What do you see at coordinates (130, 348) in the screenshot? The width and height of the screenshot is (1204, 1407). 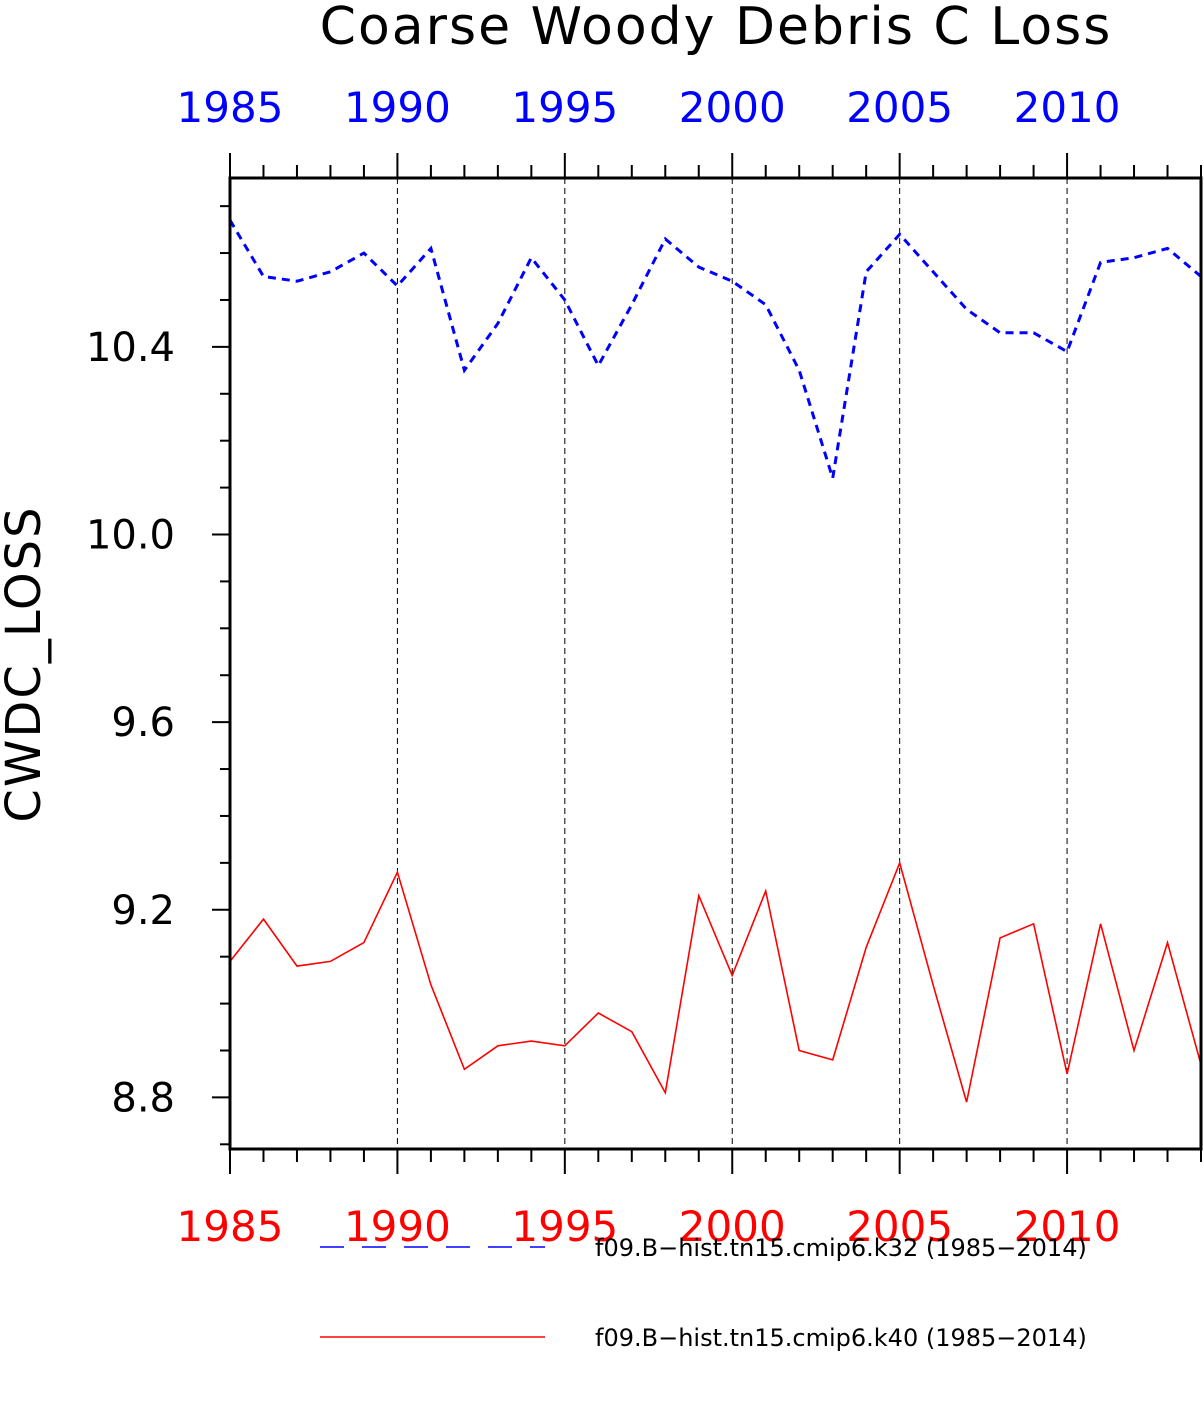 I see `y-tick-label-10.4: 10.4` at bounding box center [130, 348].